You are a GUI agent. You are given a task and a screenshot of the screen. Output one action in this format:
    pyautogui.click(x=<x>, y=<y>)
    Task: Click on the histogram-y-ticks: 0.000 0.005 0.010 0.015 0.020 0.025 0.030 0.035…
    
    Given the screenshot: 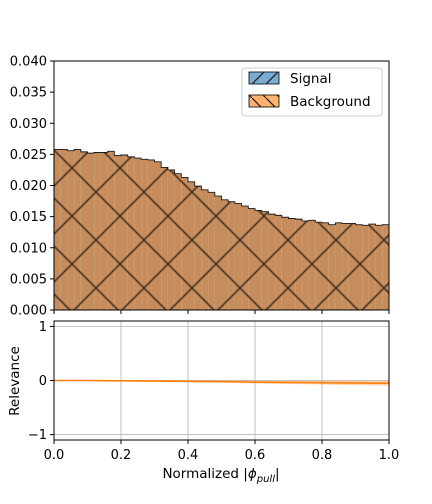 What is the action you would take?
    pyautogui.click(x=32, y=187)
    